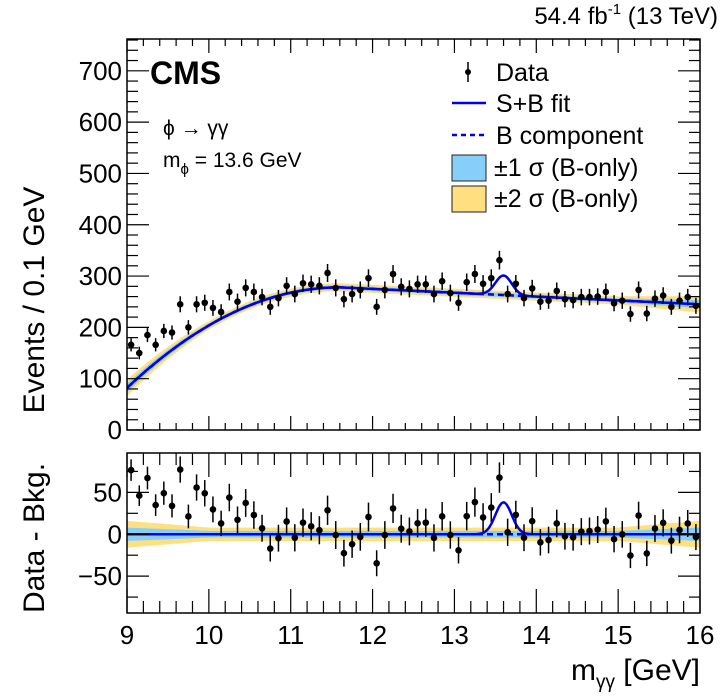 This screenshot has width=723, height=698. I want to click on y-tick-label: 300, so click(100, 276).